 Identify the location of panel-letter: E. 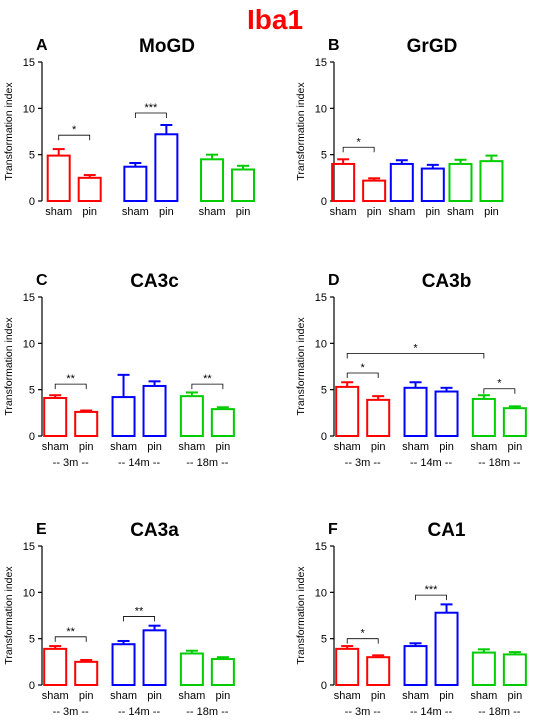
(41, 529).